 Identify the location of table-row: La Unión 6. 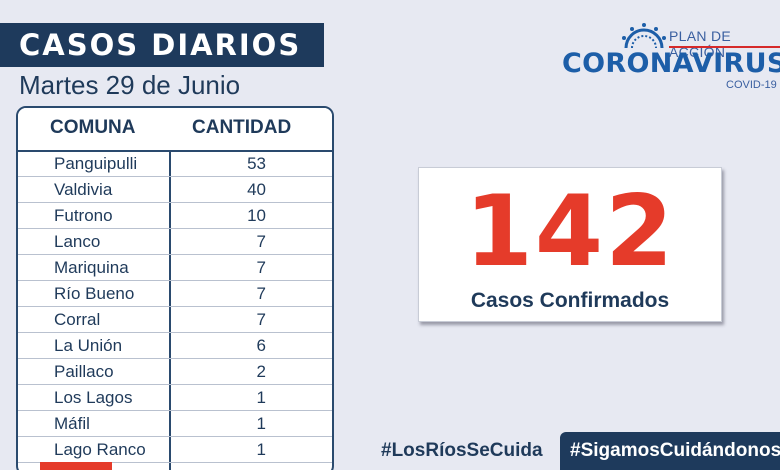
(175, 346).